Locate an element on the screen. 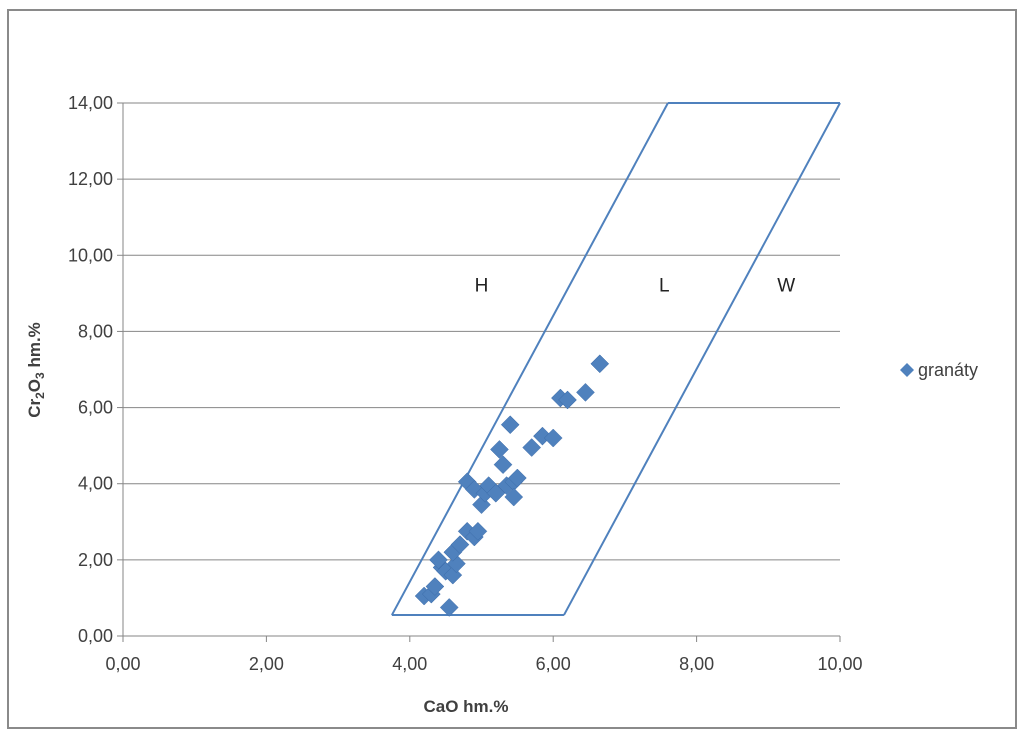 The height and width of the screenshot is (729, 1019). region-label: W is located at coordinates (786, 285).